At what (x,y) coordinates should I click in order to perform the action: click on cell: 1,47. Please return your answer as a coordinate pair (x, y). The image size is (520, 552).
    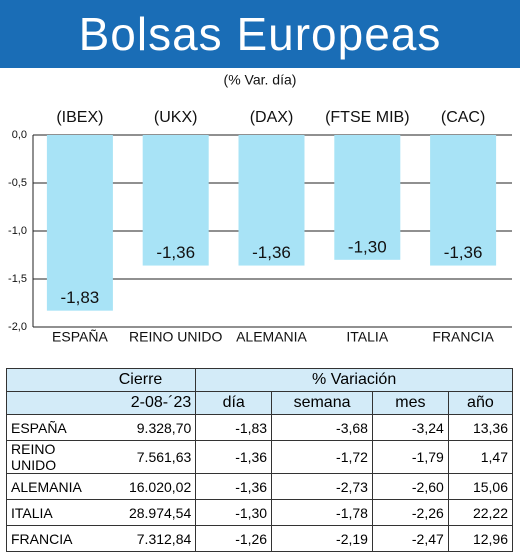
    Looking at the image, I should click on (480, 457).